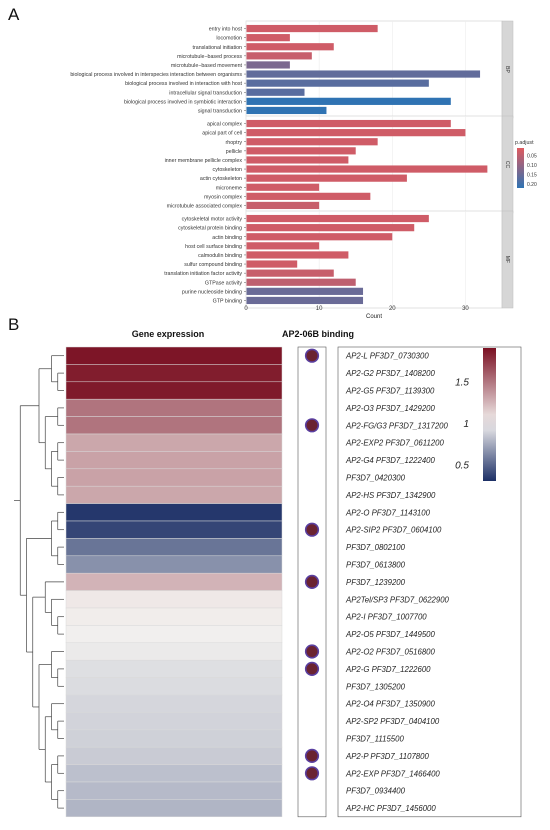  I want to click on category-label: locomotion, so click(229, 39).